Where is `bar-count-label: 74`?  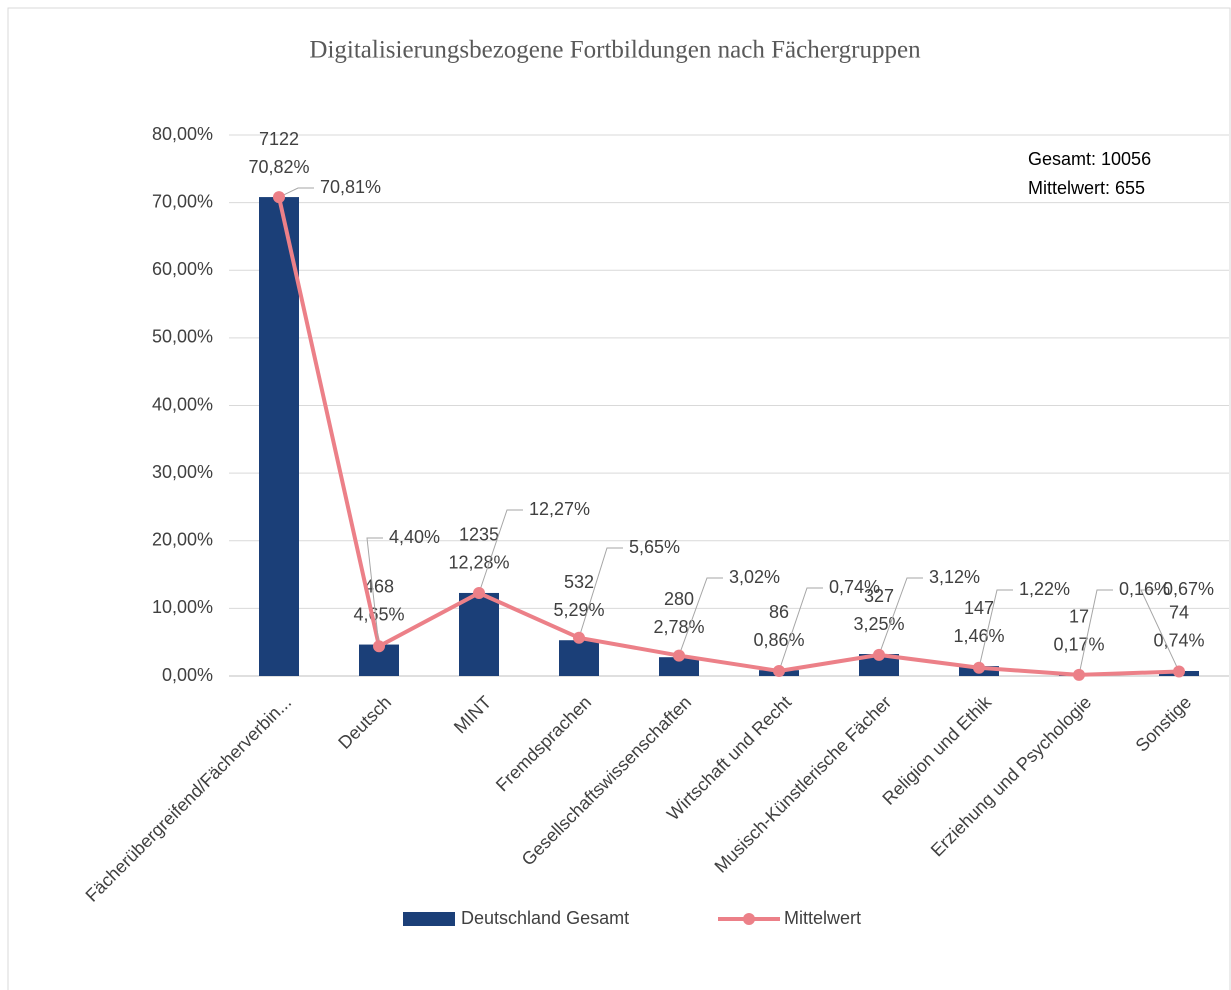 bar-count-label: 74 is located at coordinates (1179, 613).